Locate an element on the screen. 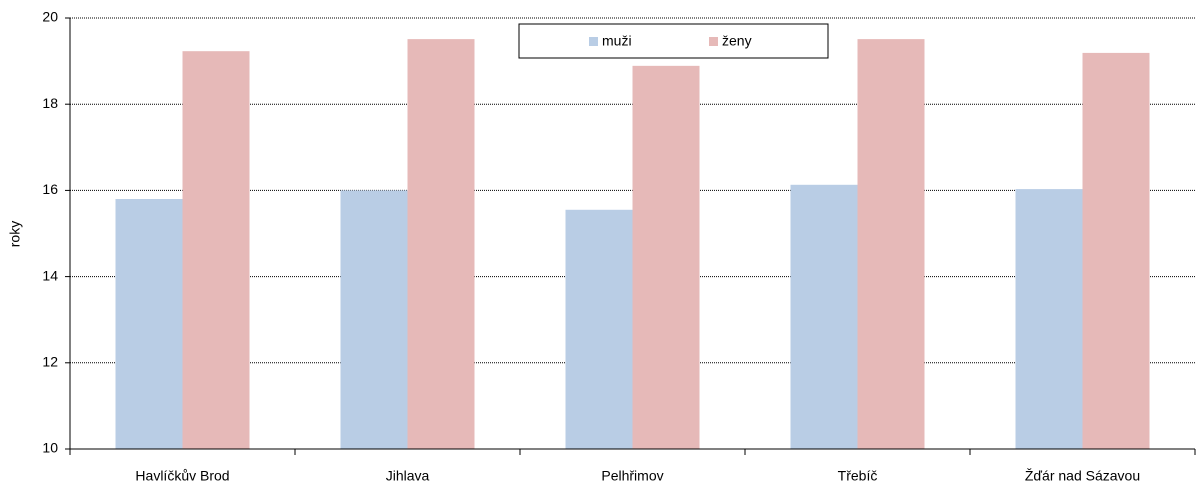  y-tick-label: 16 is located at coordinates (50, 189).